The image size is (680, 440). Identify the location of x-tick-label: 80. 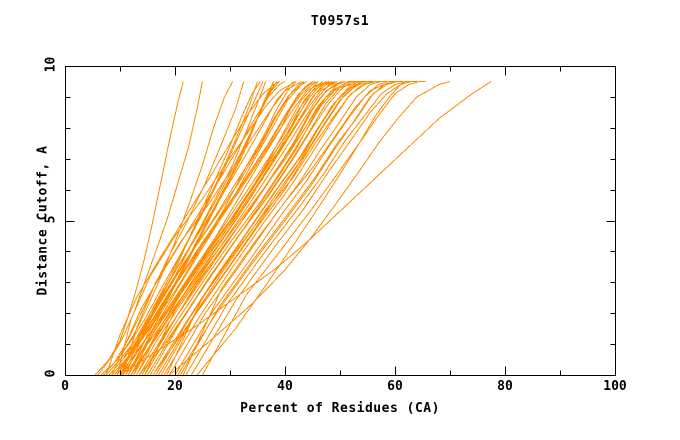
(505, 386).